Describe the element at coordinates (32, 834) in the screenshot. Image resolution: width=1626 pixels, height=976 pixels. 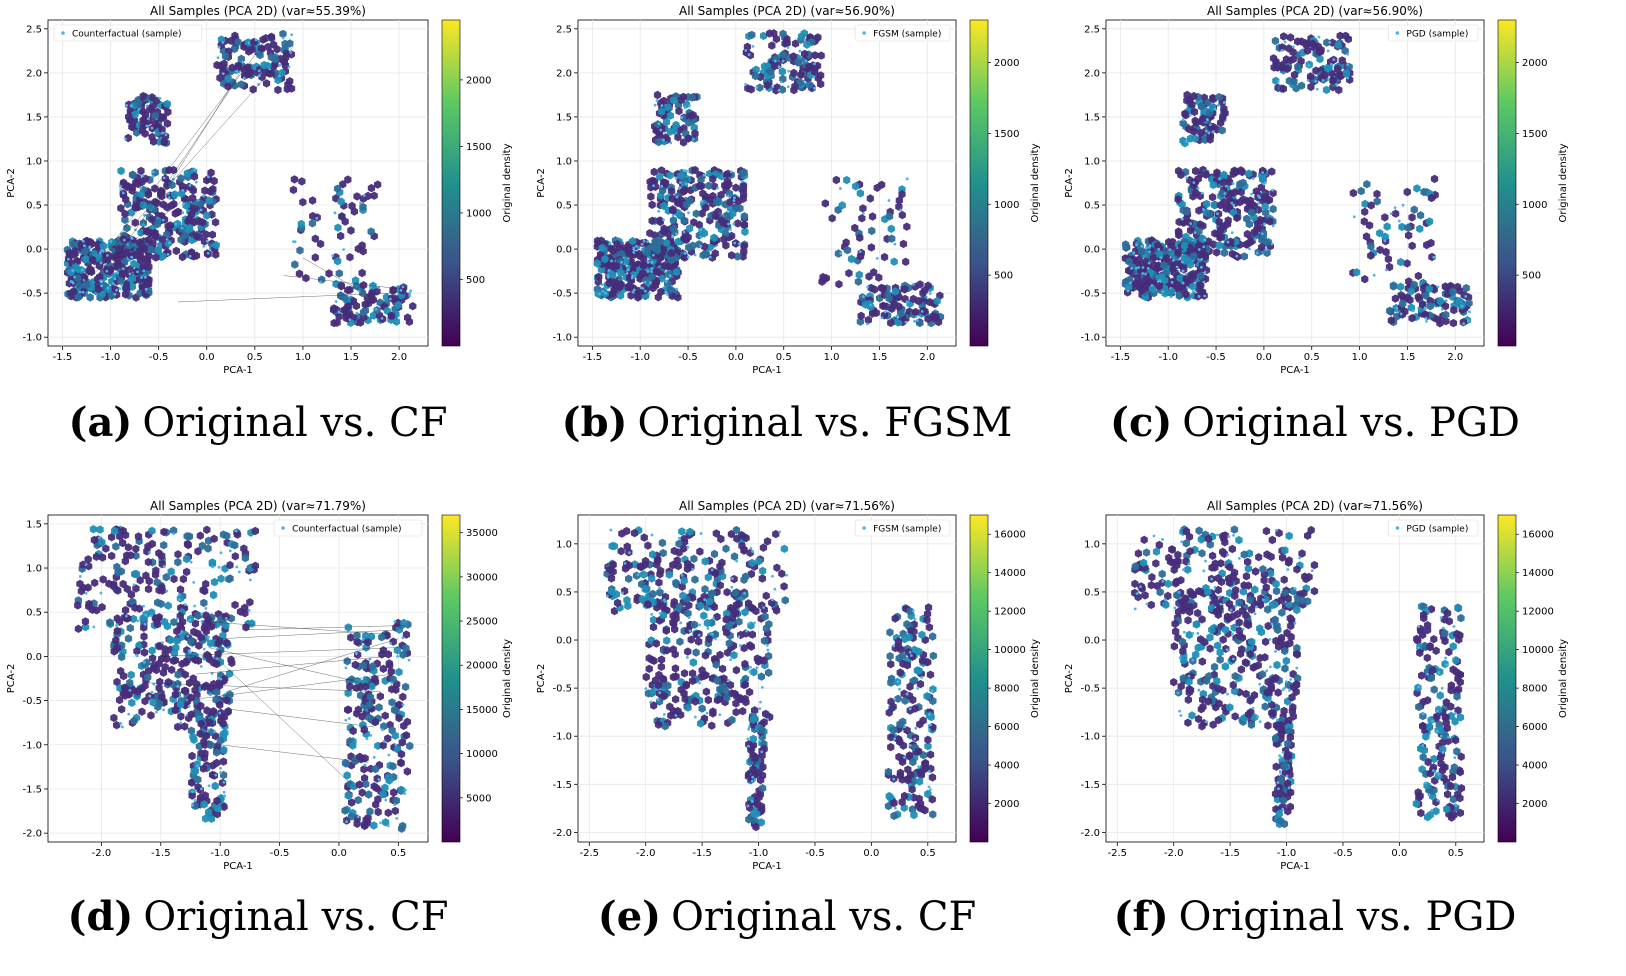
I see `y-tick-label: -2.0` at that location.